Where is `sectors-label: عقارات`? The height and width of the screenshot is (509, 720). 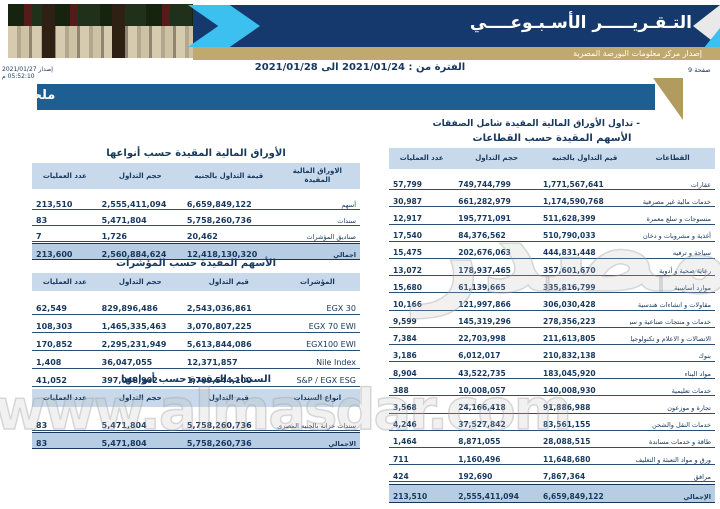 sectors-label: عقارات is located at coordinates (672, 181).